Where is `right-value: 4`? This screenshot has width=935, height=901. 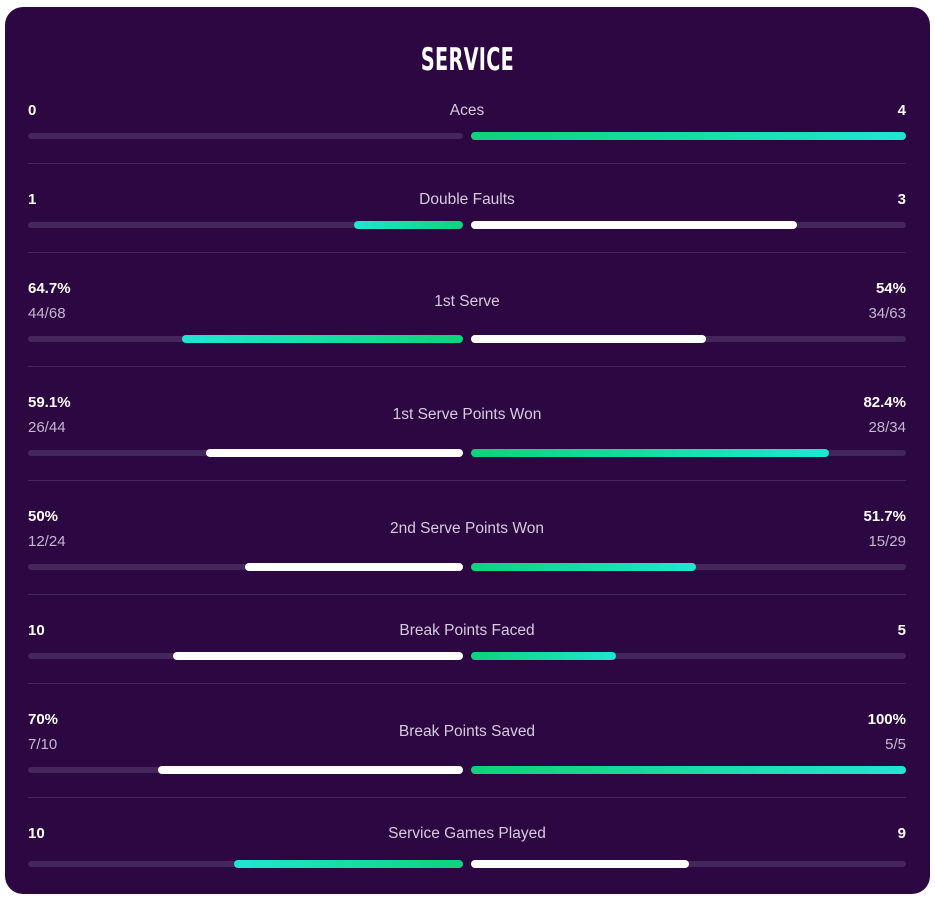 right-value: 4 is located at coordinates (901, 110).